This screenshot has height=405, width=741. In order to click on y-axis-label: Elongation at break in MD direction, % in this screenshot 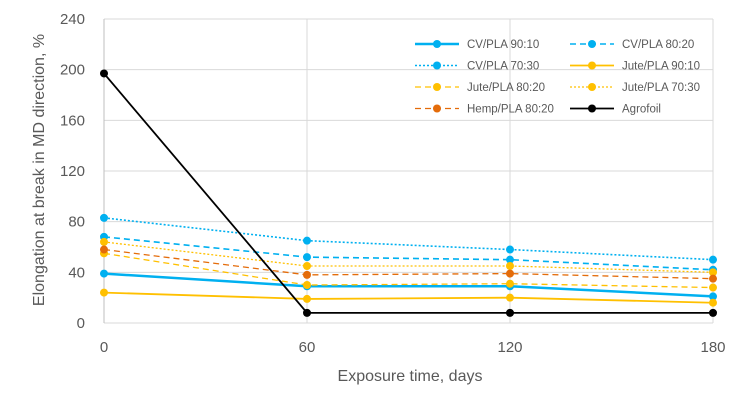, I will do `click(39, 170)`.